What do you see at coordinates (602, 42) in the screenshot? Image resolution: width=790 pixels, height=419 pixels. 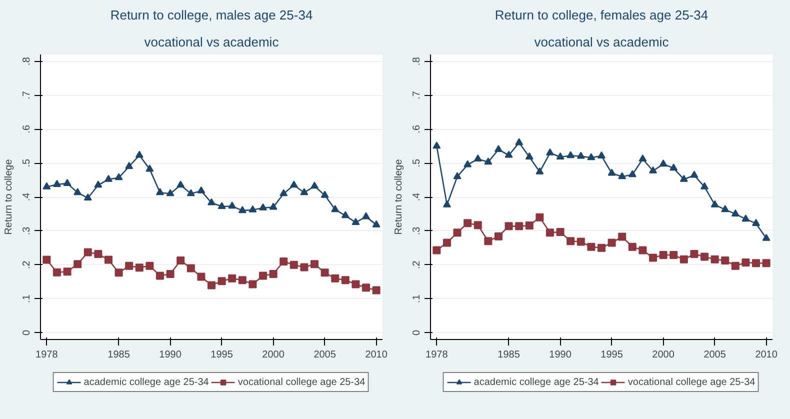 I see `chart-subtitle: vocational vs academic` at bounding box center [602, 42].